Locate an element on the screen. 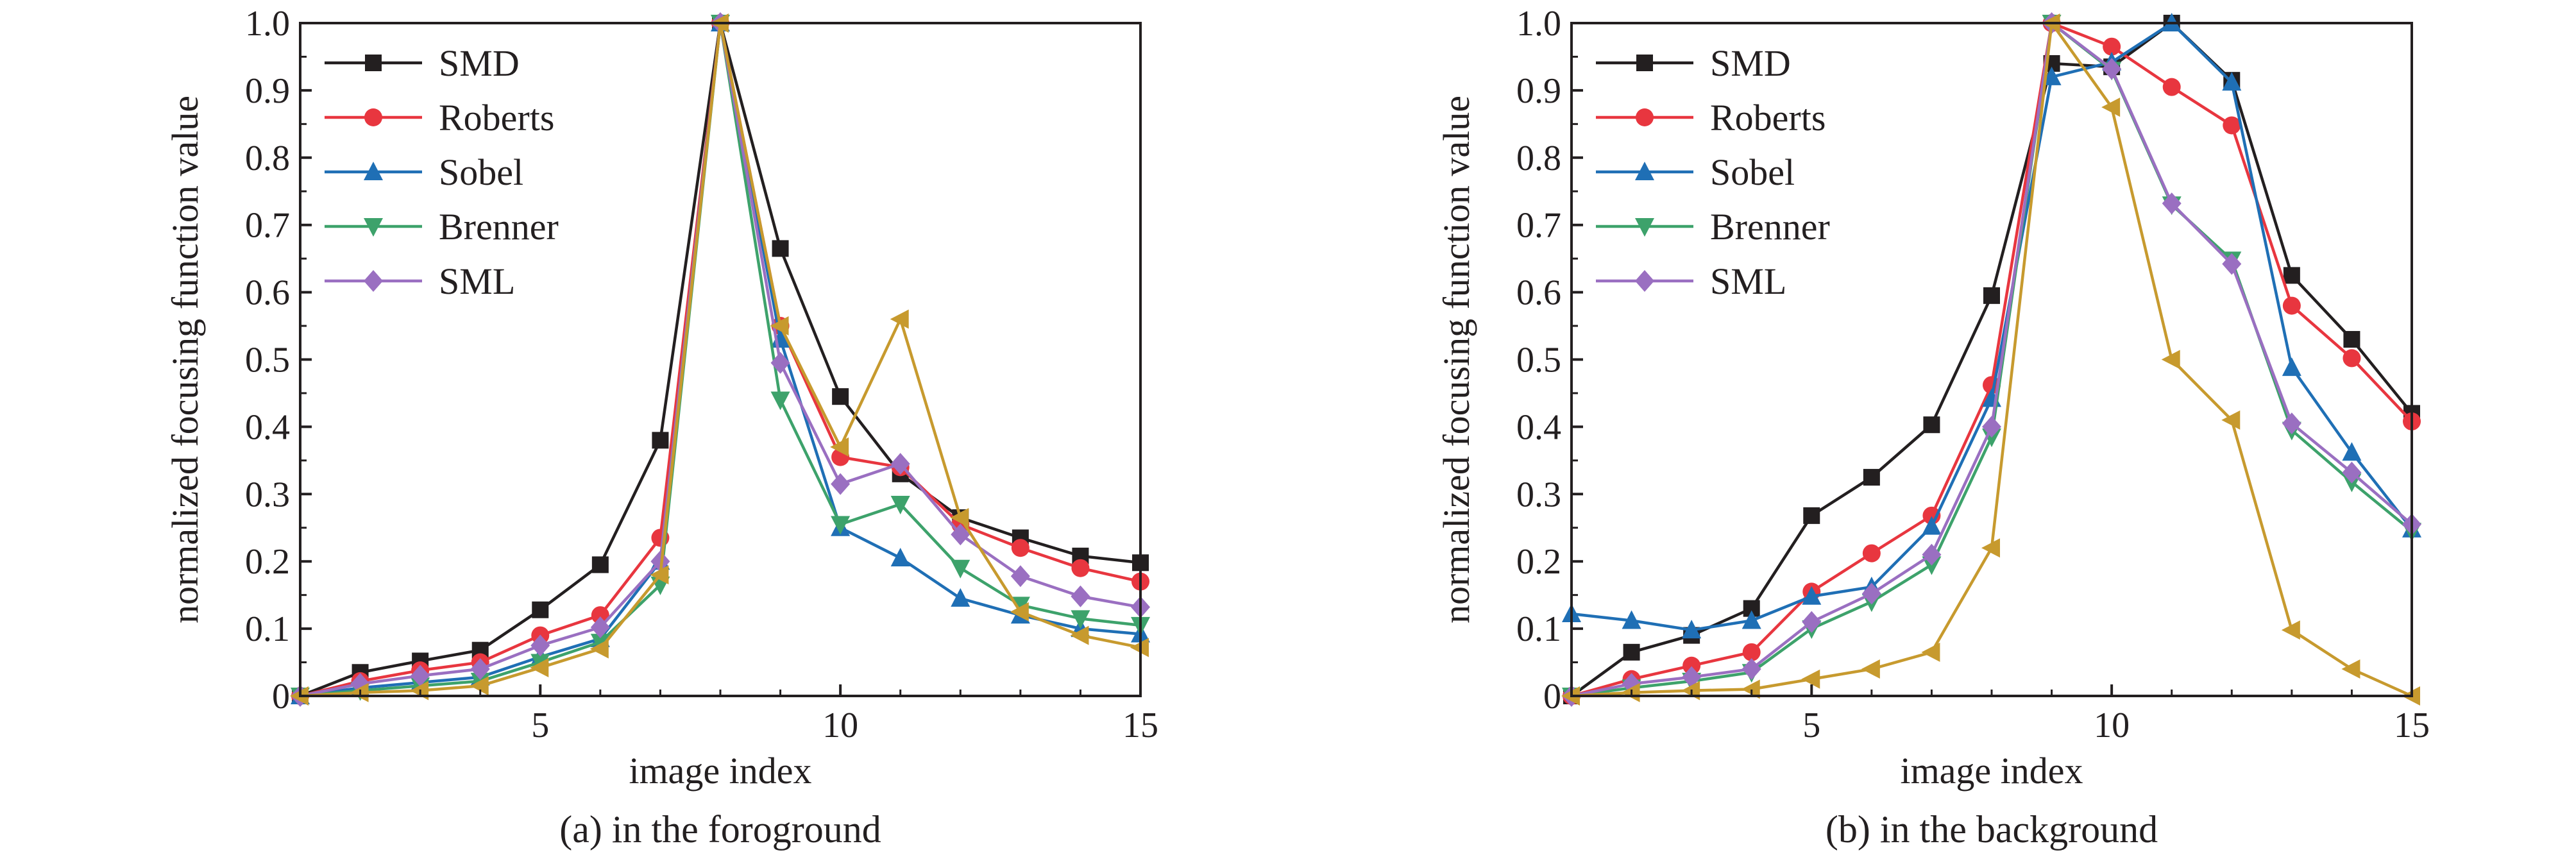  legend-label: Roberts is located at coordinates (496, 118).